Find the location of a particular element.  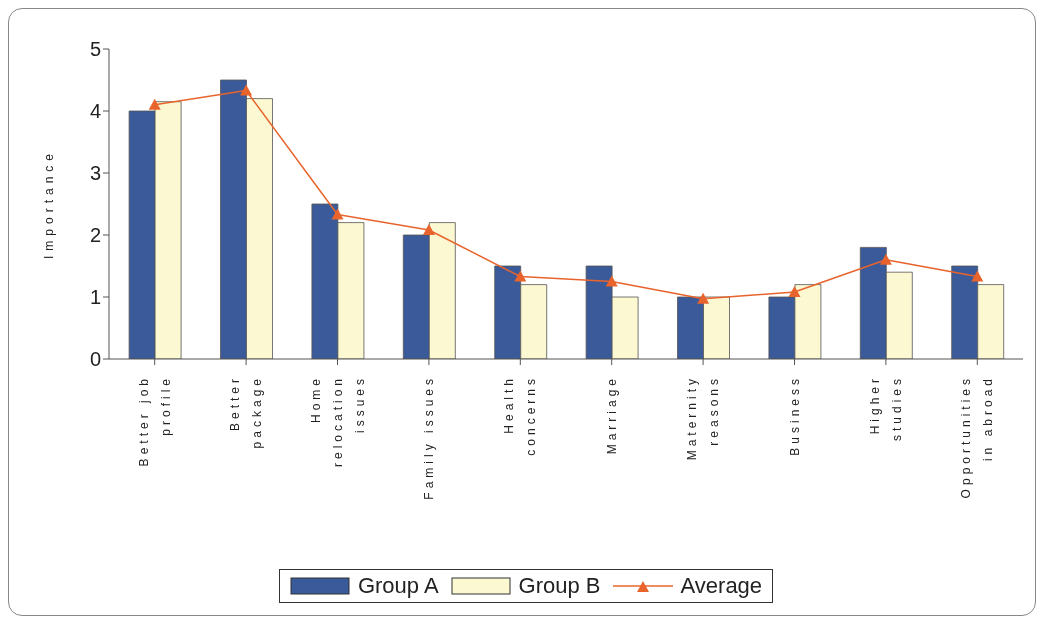

x-tick-label: Higher studies is located at coordinates (885, 408).